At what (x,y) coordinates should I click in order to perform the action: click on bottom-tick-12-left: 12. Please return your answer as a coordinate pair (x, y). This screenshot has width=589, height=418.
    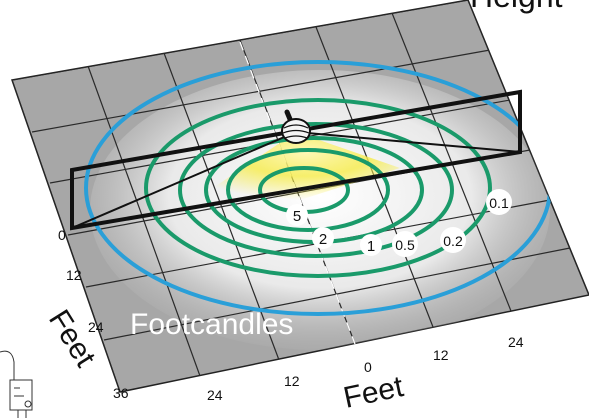
    Looking at the image, I should click on (292, 381).